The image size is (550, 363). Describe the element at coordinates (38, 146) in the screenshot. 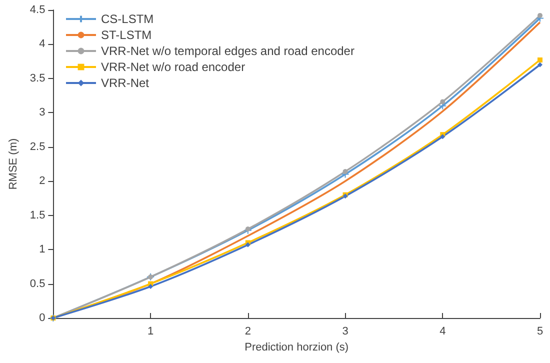

I see `y-tick-label: 2.5` at that location.